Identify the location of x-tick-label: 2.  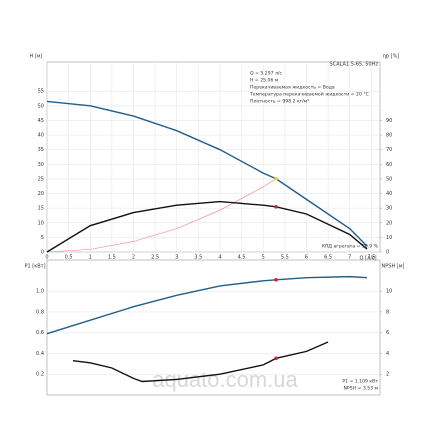
(133, 258).